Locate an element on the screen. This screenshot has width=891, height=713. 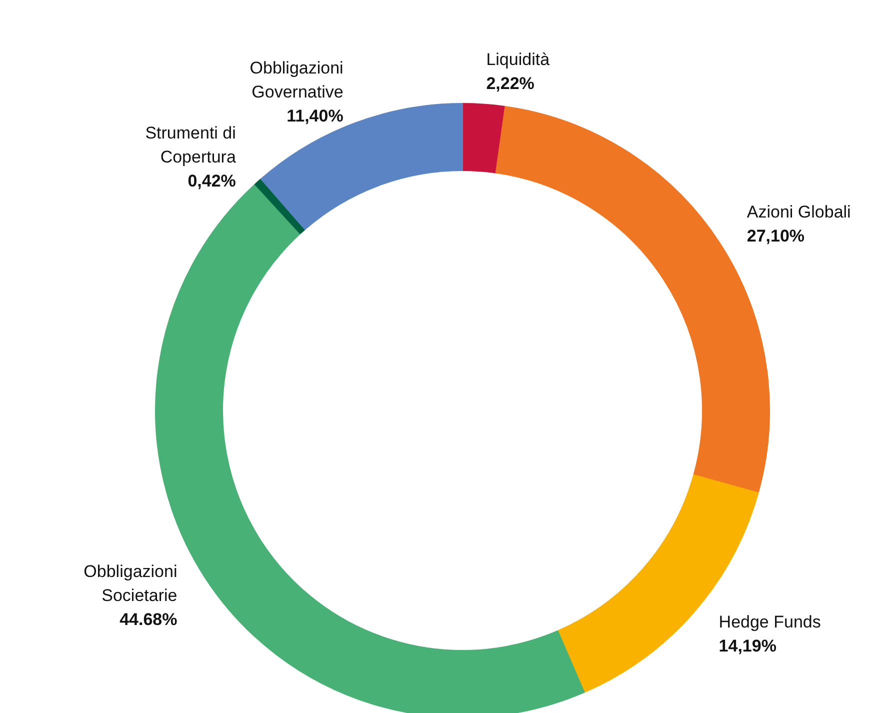
slice-label: Obbligazioni Governative is located at coordinates (297, 80).